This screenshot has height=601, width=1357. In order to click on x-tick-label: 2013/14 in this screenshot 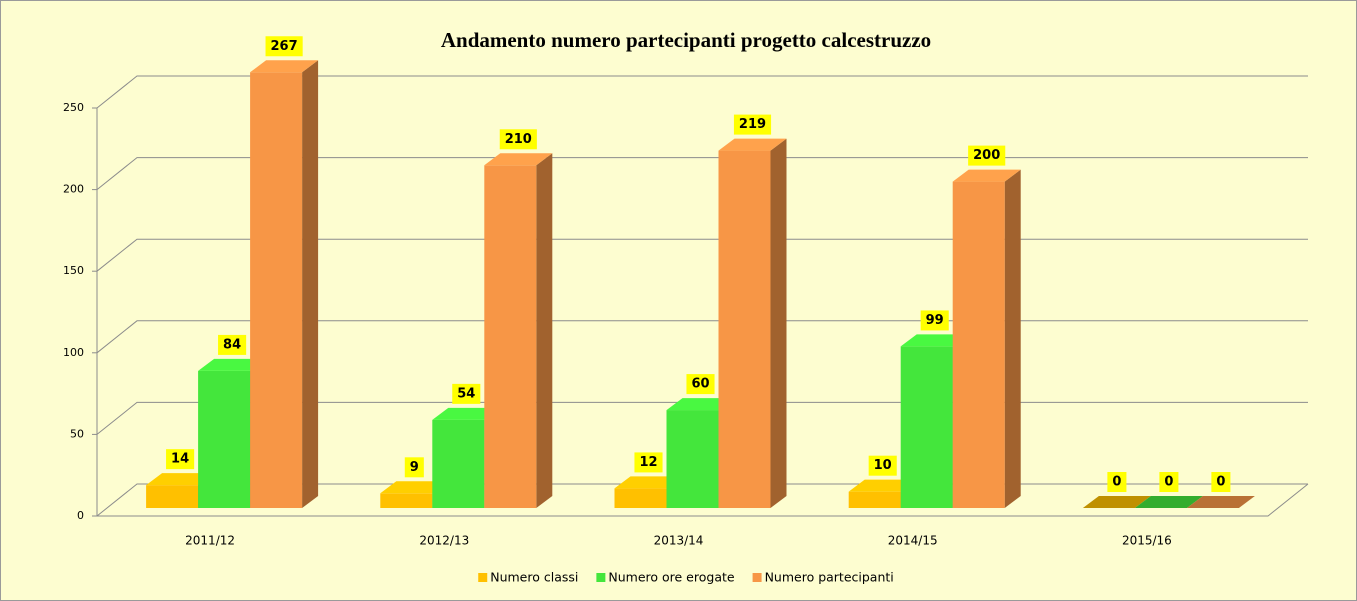, I will do `click(679, 541)`.